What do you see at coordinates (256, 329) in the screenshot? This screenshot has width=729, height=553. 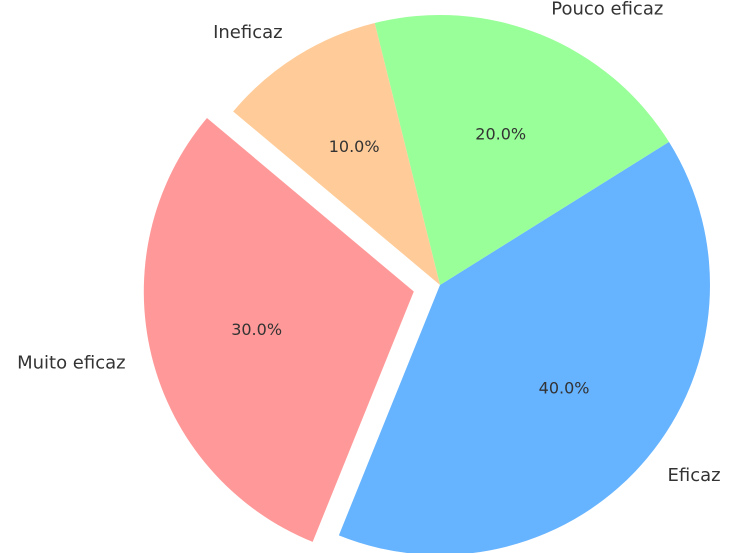 I see `slice-percent: 30.0%` at bounding box center [256, 329].